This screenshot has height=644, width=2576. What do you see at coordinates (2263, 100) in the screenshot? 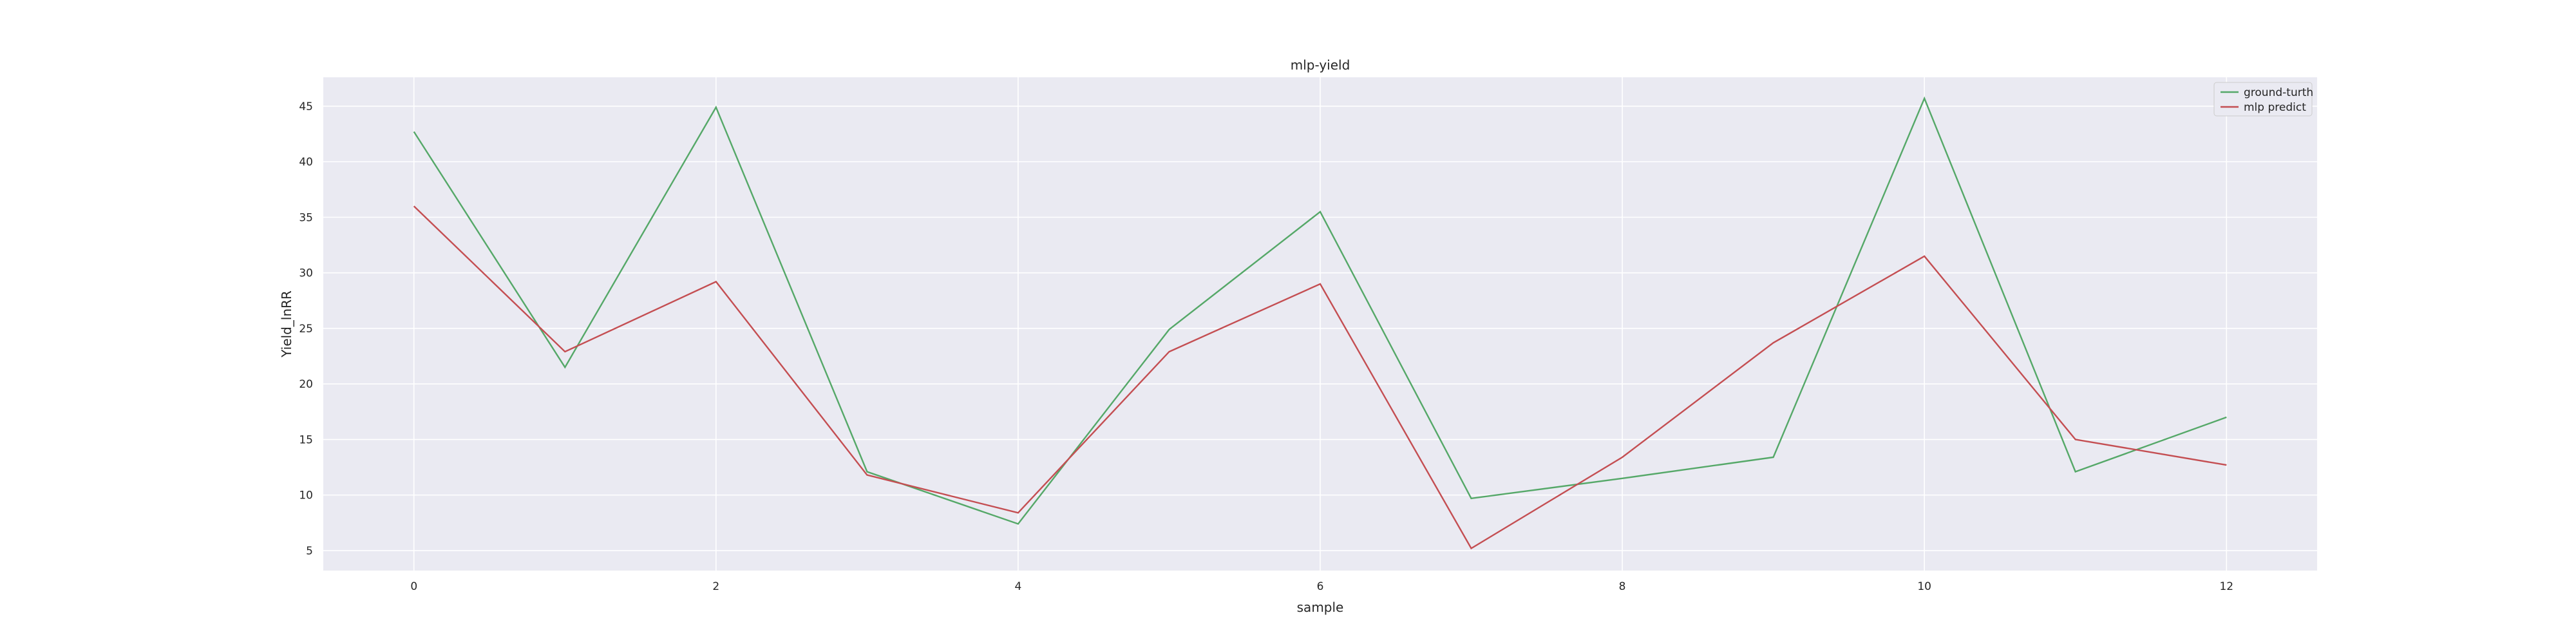
I see `legend: ground-turth mlp predict` at bounding box center [2263, 100].